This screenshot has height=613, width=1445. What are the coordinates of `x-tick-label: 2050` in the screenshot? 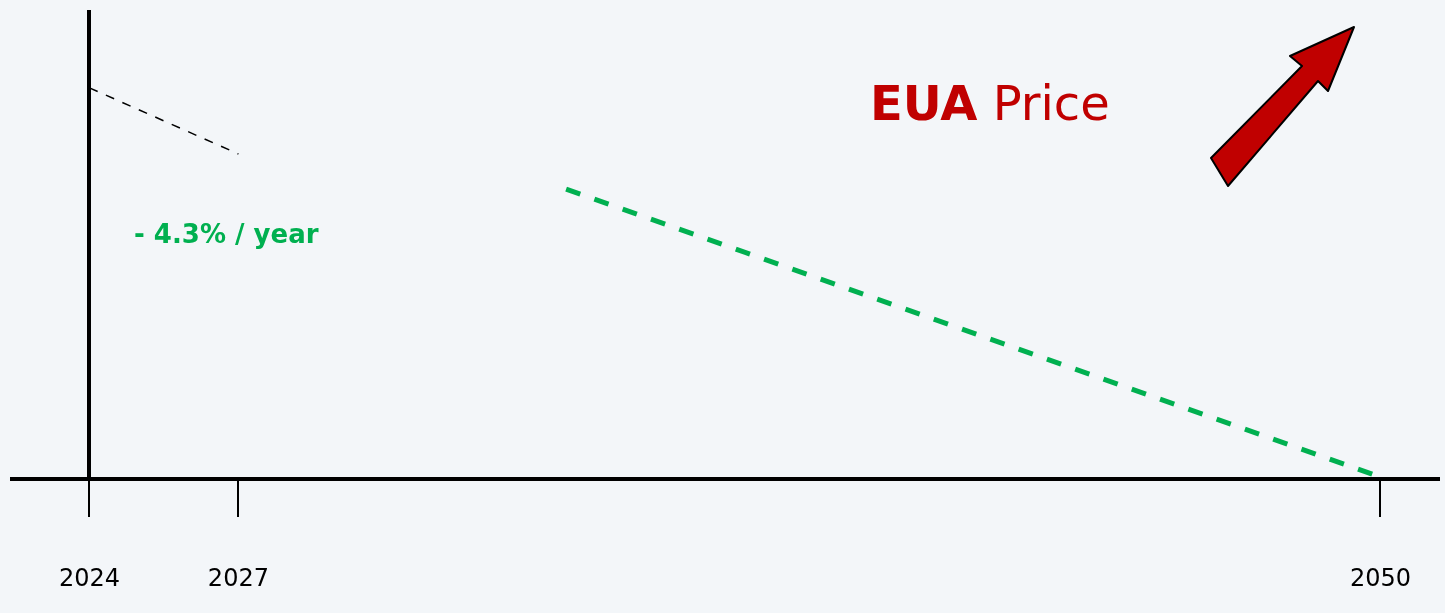 It's located at (1380, 577).